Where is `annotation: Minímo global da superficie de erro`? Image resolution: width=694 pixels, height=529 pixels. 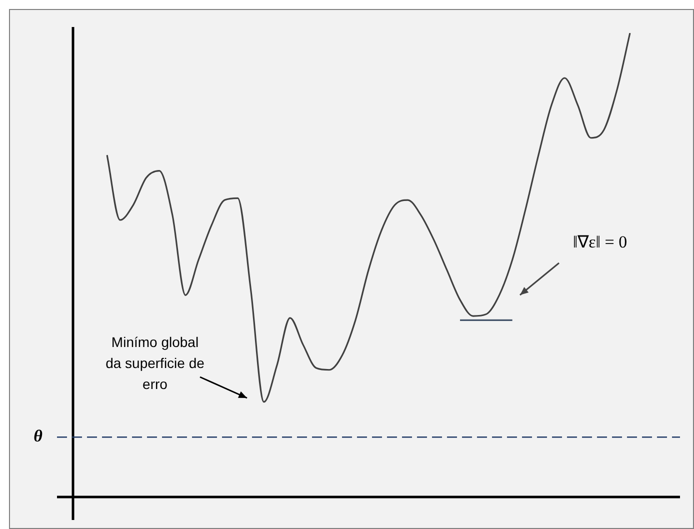
annotation: Minímo global da superficie de erro is located at coordinates (155, 363).